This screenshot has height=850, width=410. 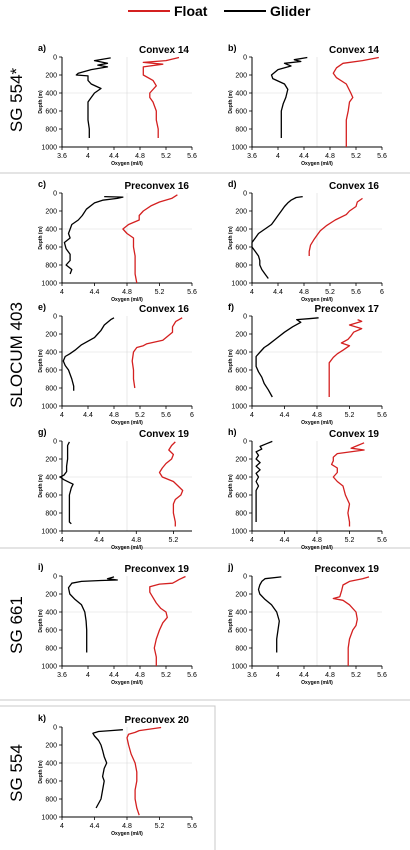 I want to click on x-tick-label: 6, so click(x=382, y=292).